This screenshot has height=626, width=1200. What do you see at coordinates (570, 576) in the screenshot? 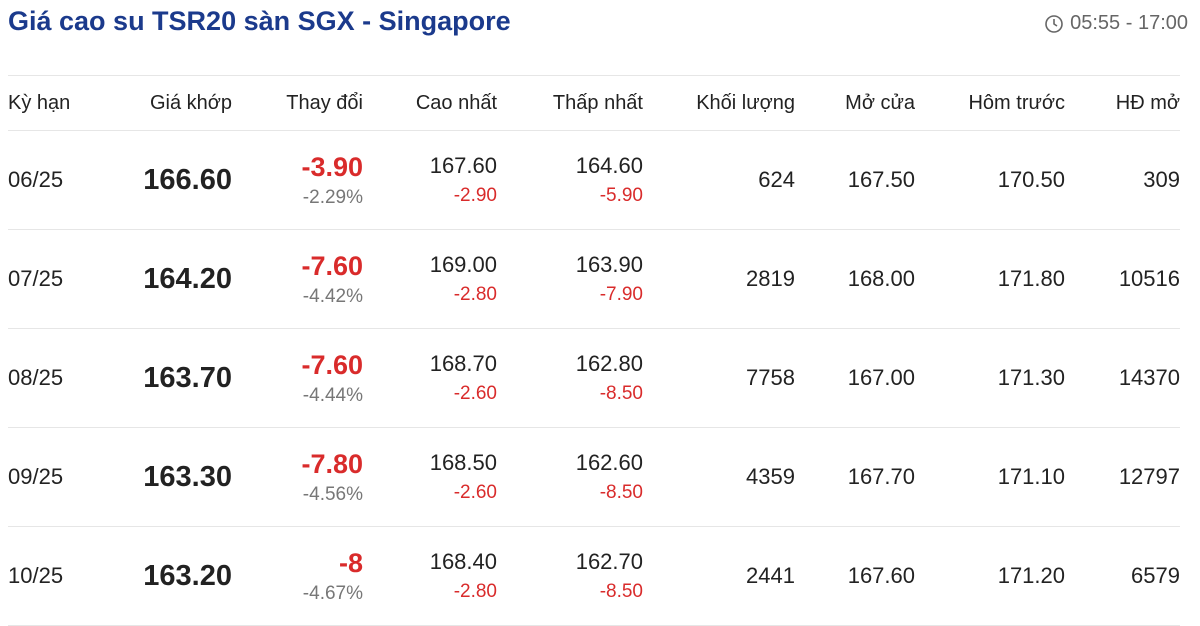
I see `cell: 162.70 -8.50` at bounding box center [570, 576].